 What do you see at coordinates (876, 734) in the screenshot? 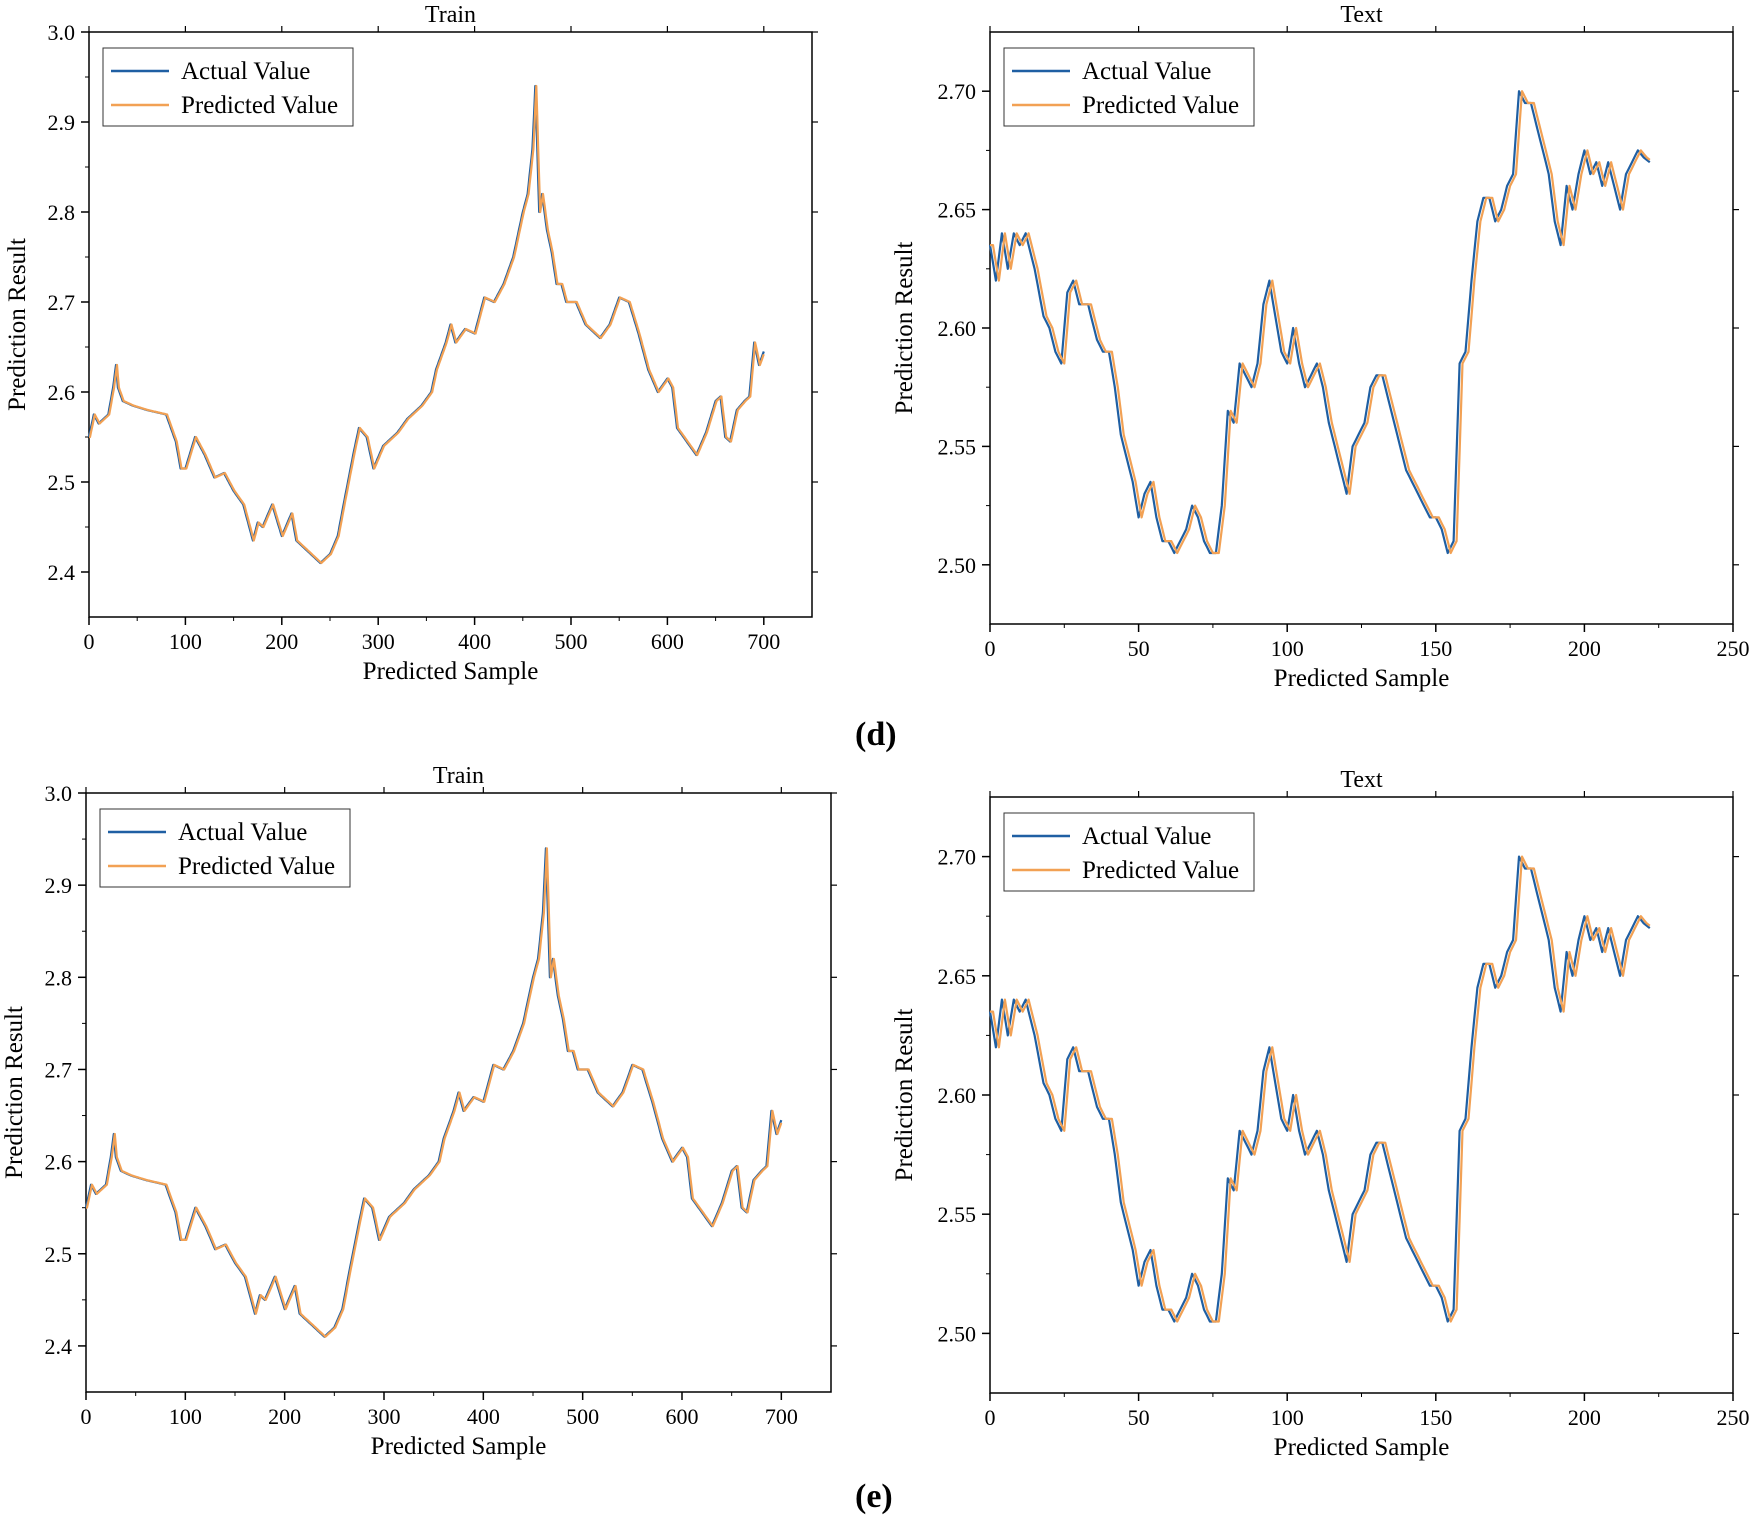
I see `panel-label-d: (d)` at bounding box center [876, 734].